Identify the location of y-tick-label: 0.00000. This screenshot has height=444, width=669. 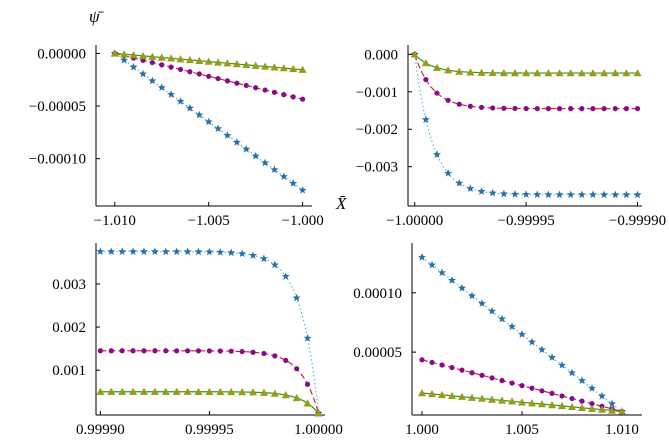
(61, 54).